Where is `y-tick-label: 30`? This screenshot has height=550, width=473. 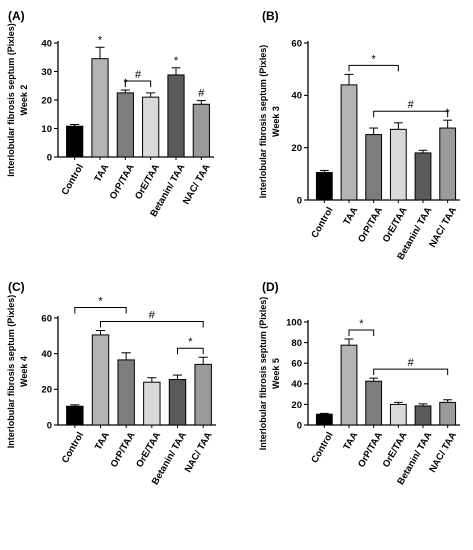
y-tick-label: 30 is located at coordinates (46, 72).